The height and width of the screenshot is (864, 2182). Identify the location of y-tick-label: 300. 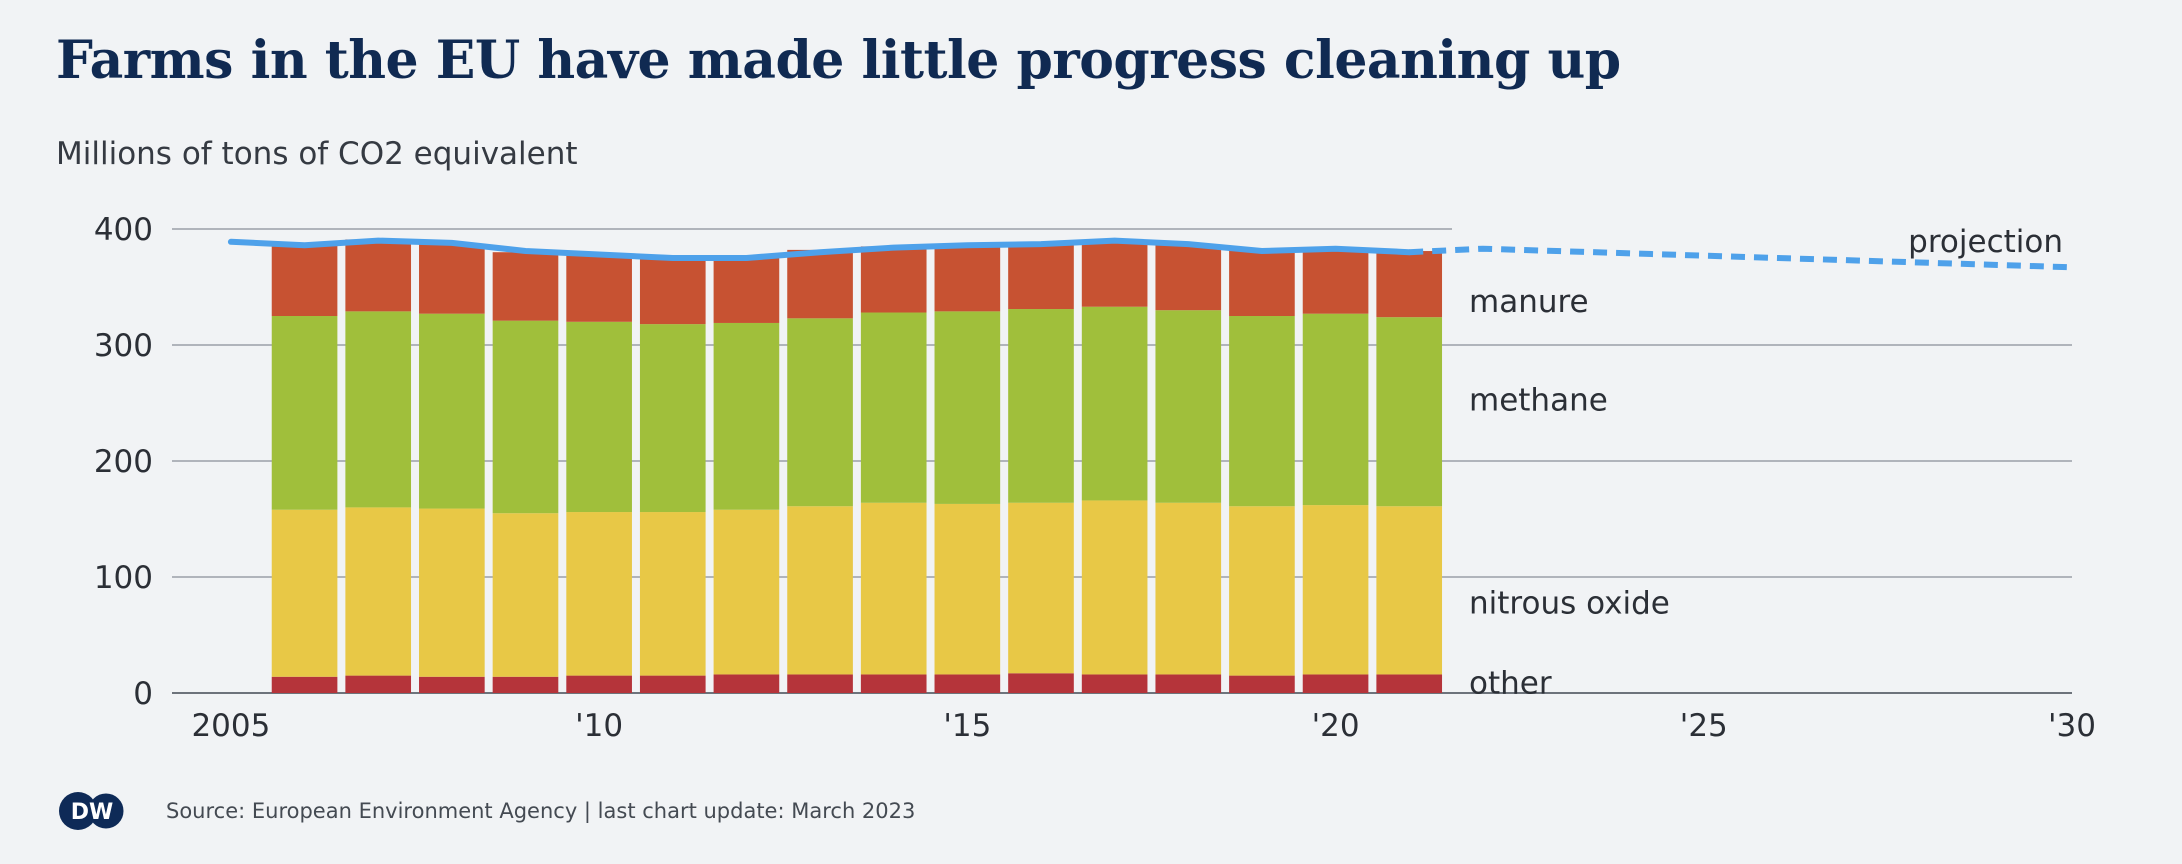
(123, 346).